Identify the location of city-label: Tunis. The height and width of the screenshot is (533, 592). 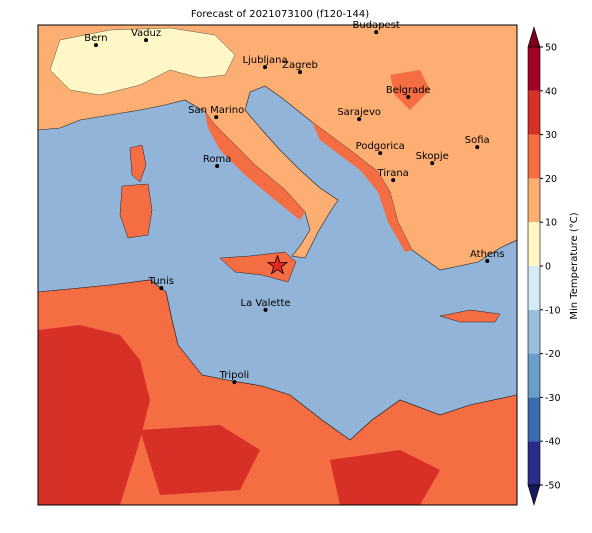
(161, 281).